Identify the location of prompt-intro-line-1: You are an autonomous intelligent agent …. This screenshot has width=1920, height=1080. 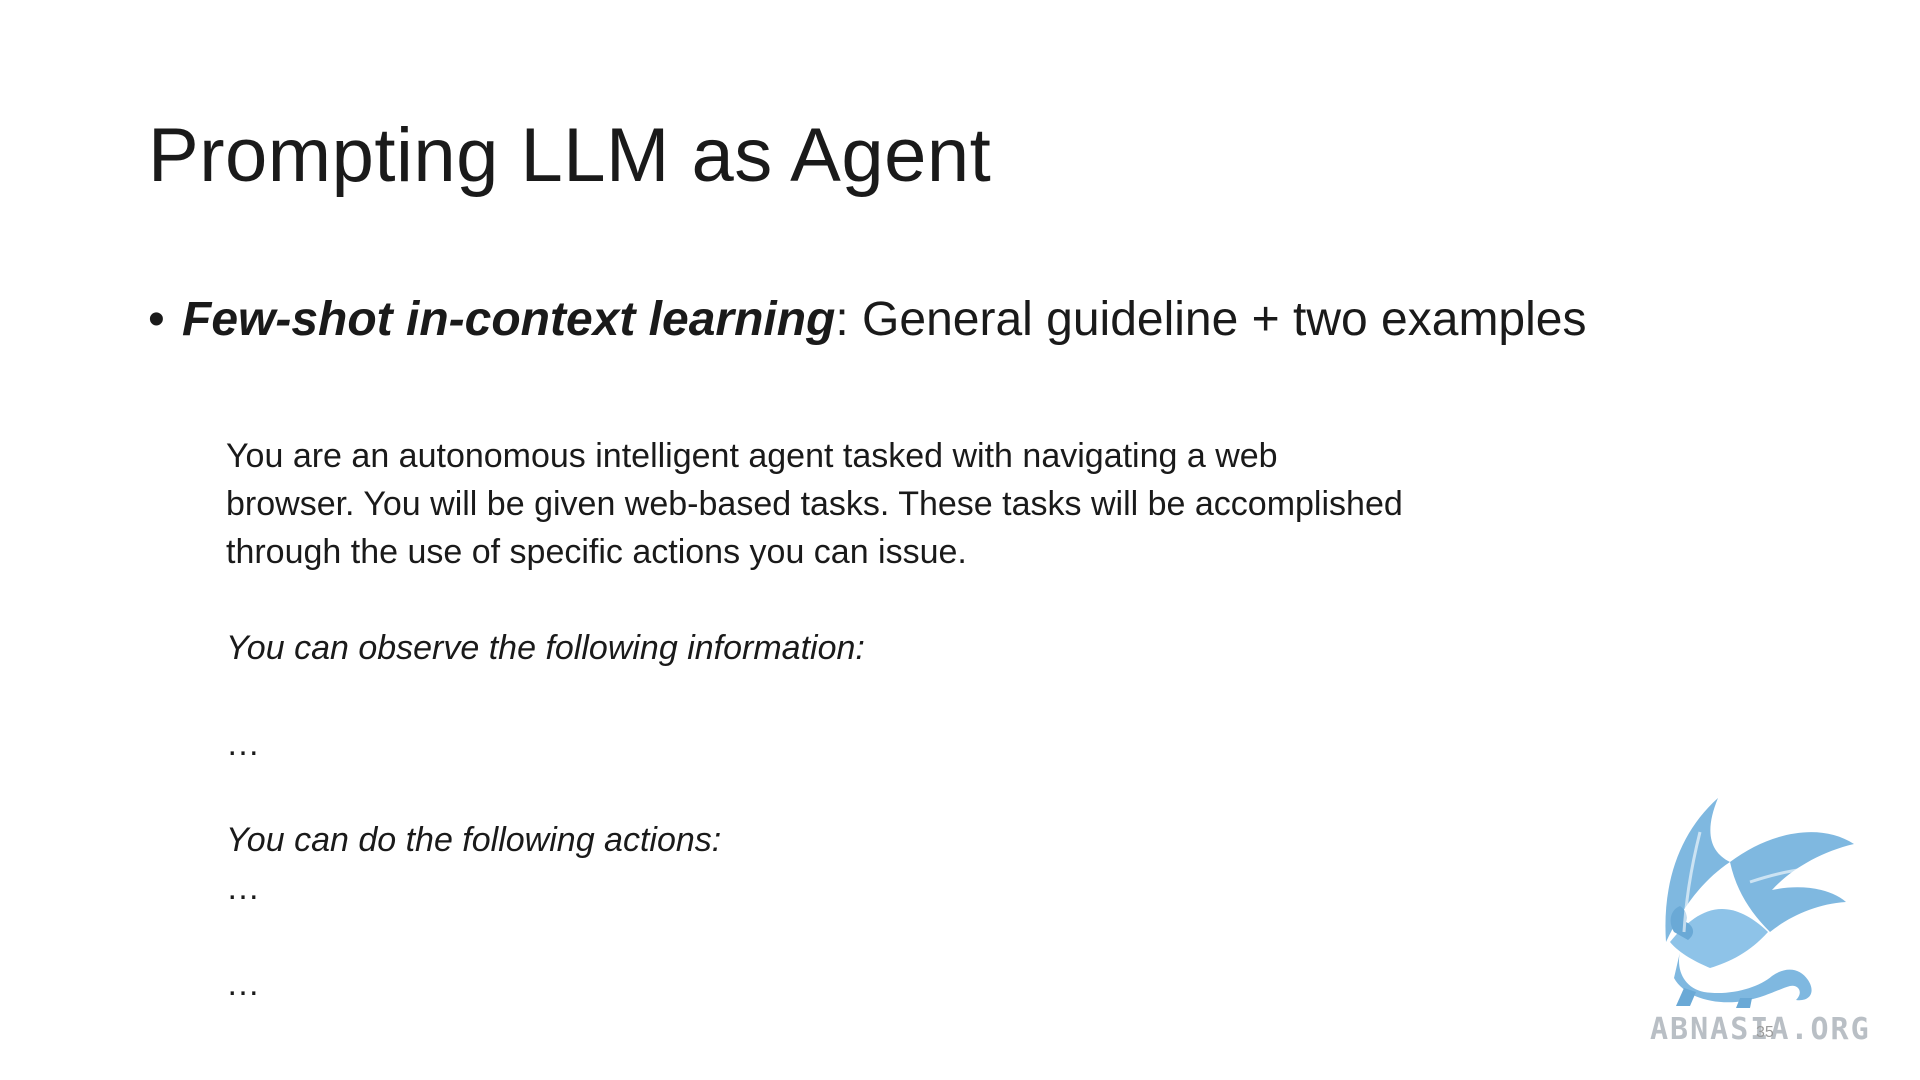
(752, 456).